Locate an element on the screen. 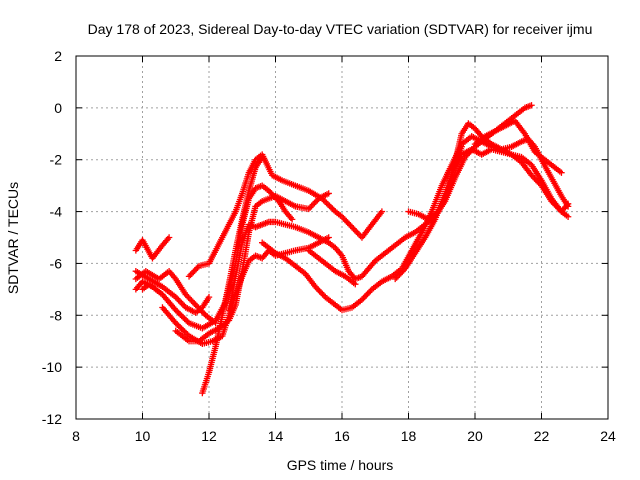  x-tick-label: 20 is located at coordinates (475, 436).